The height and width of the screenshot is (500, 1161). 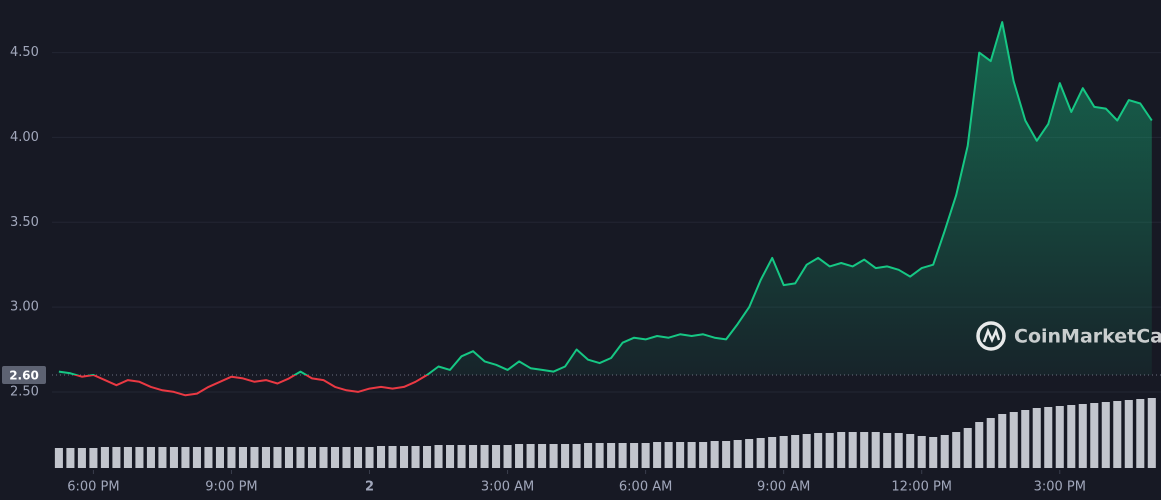 What do you see at coordinates (783, 487) in the screenshot?
I see `x-tick-label: 9:00 AM` at bounding box center [783, 487].